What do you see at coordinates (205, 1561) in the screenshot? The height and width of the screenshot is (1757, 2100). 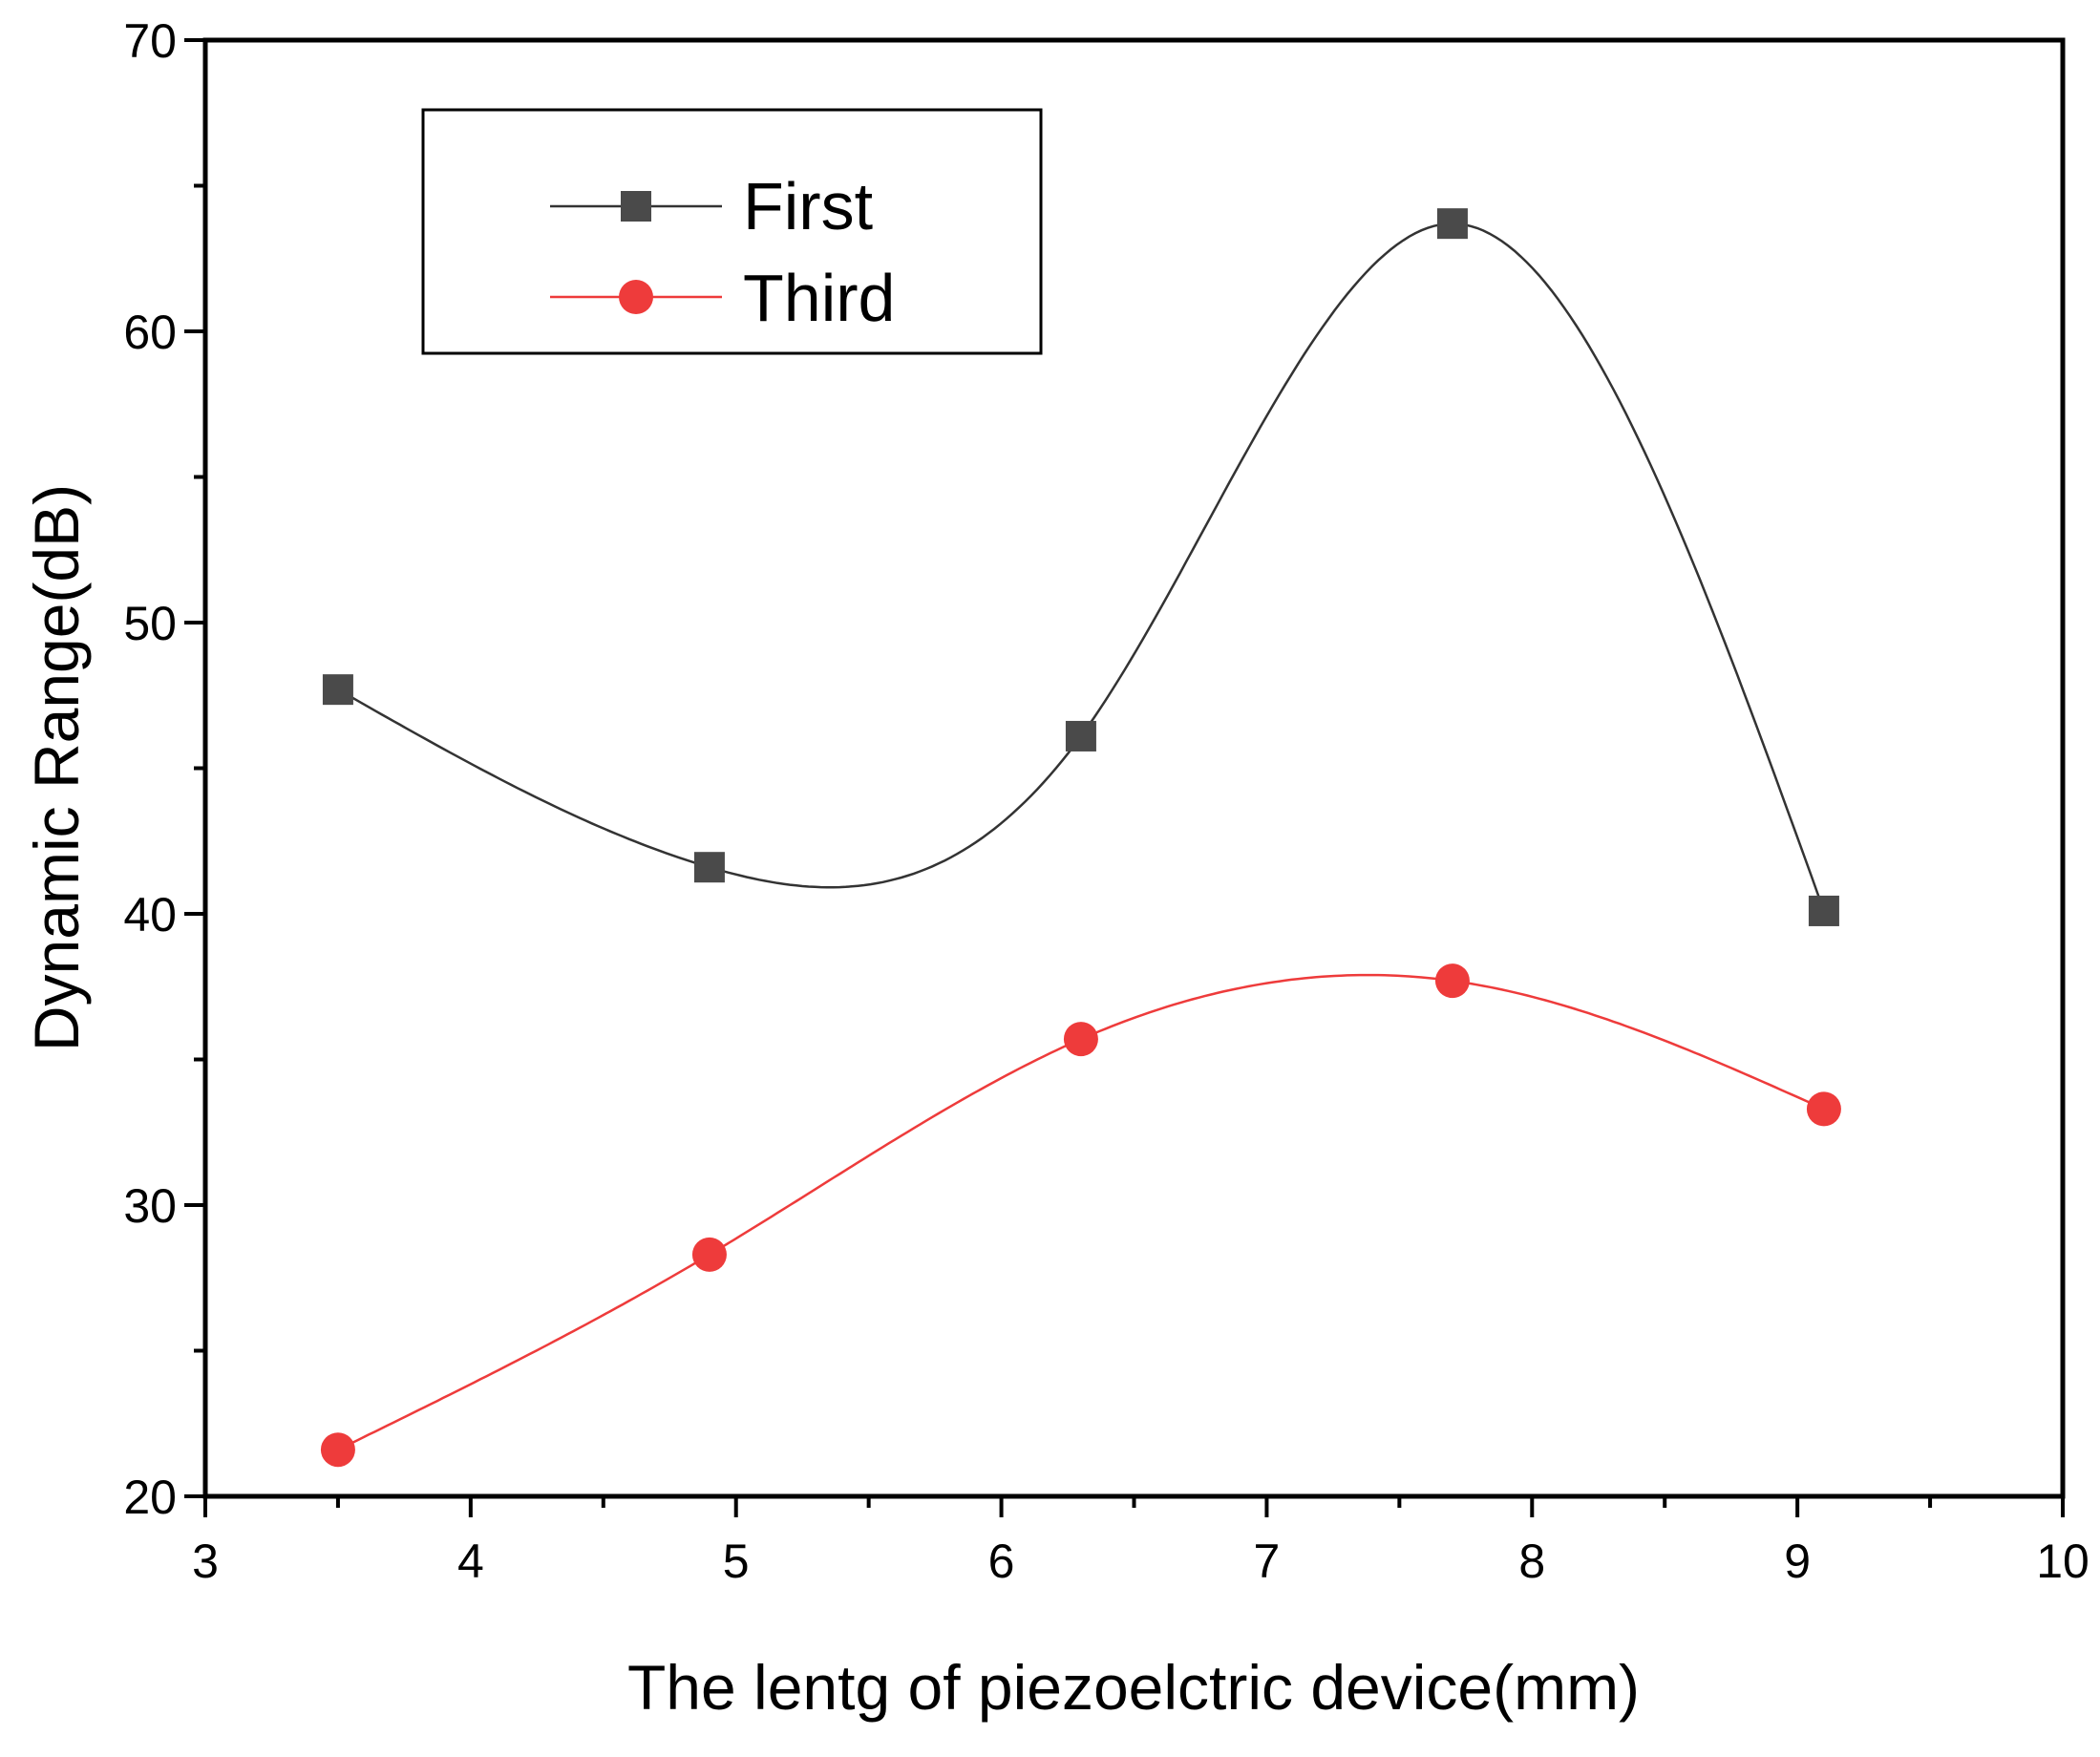 I see `x-tick-label: 3` at bounding box center [205, 1561].